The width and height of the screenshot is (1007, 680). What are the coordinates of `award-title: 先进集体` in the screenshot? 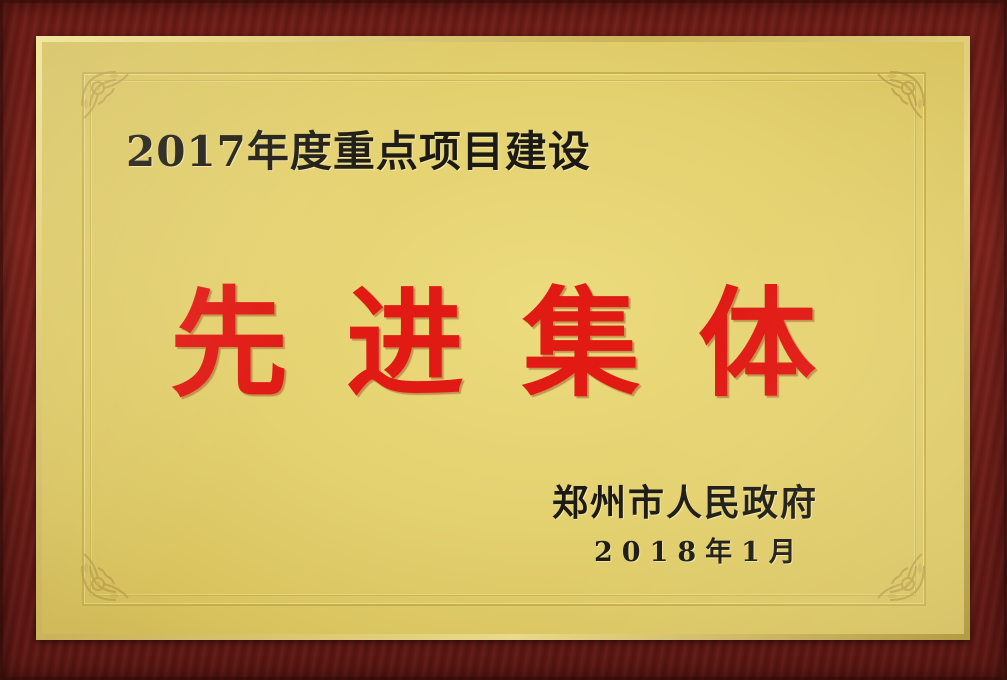 It's located at (522, 343).